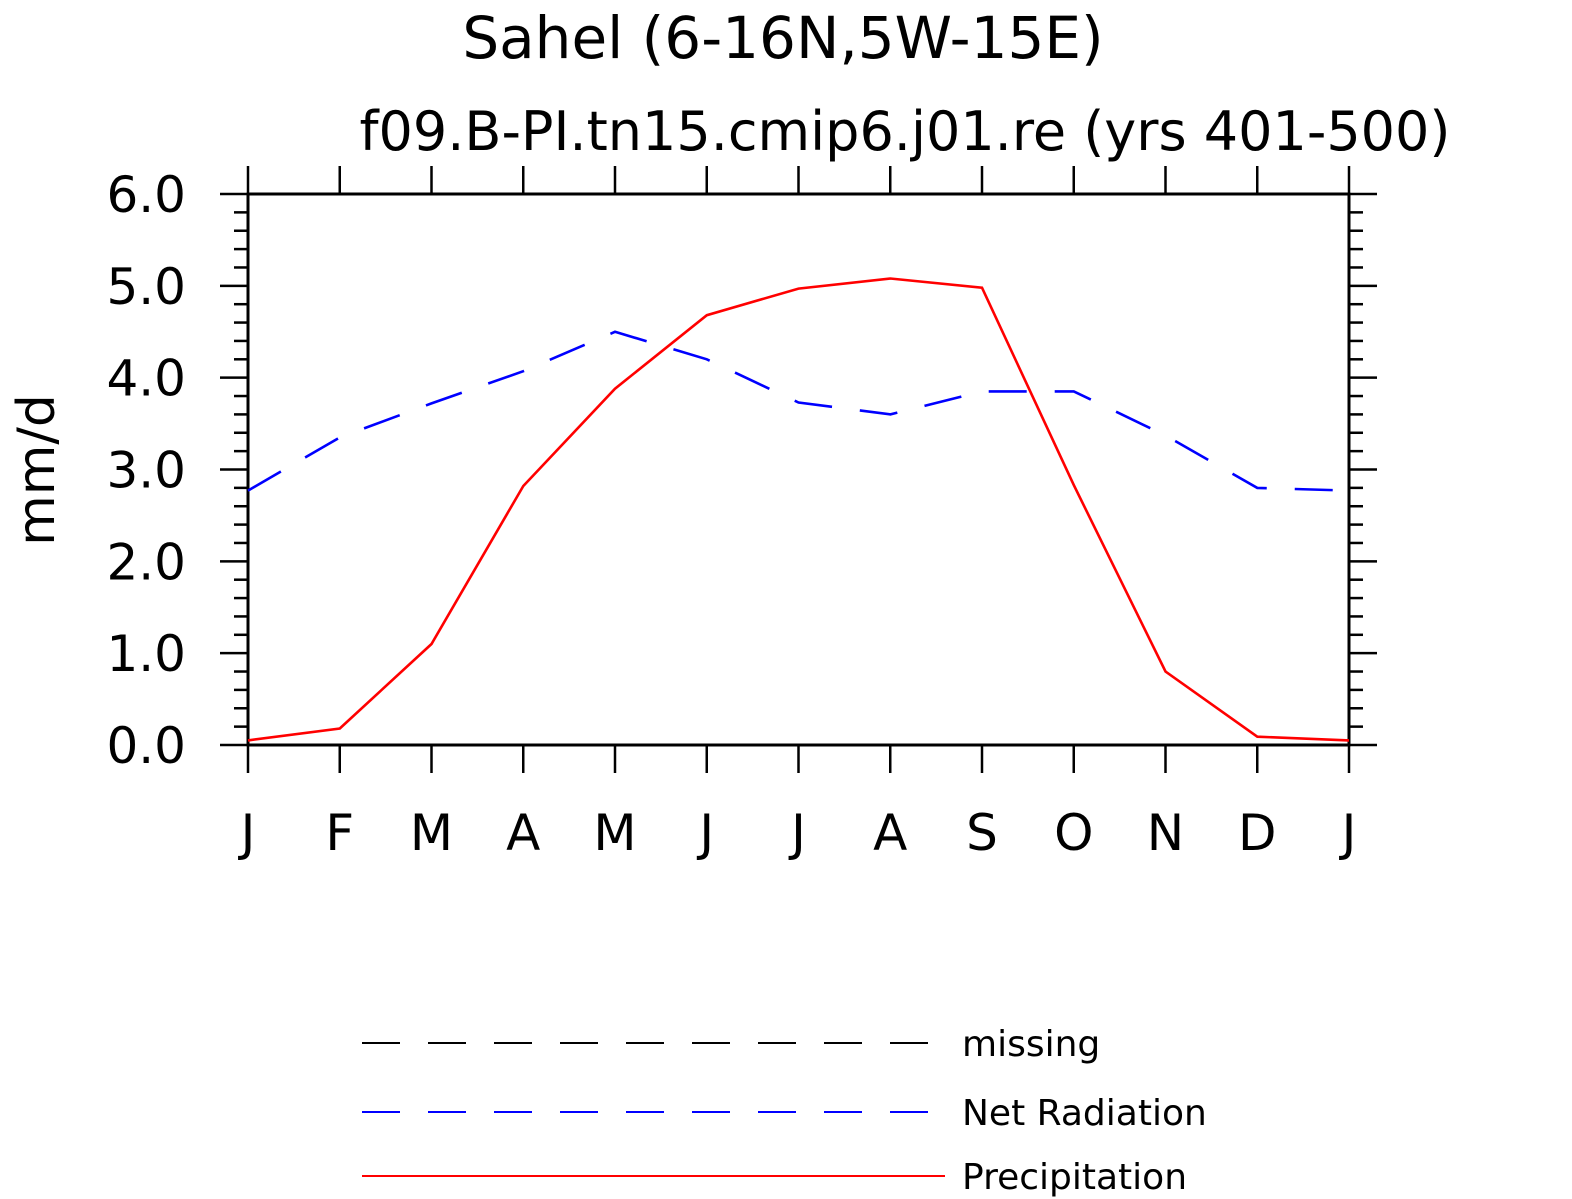 The width and height of the screenshot is (1572, 1199). What do you see at coordinates (146, 562) in the screenshot?
I see `y-tick-label: 2.0` at bounding box center [146, 562].